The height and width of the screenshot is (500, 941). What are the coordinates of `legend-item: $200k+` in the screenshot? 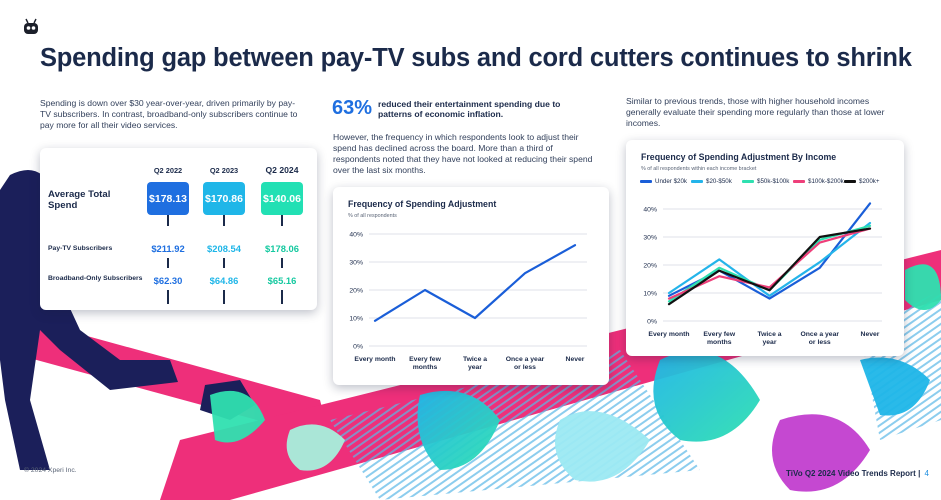 It's located at (869, 181).